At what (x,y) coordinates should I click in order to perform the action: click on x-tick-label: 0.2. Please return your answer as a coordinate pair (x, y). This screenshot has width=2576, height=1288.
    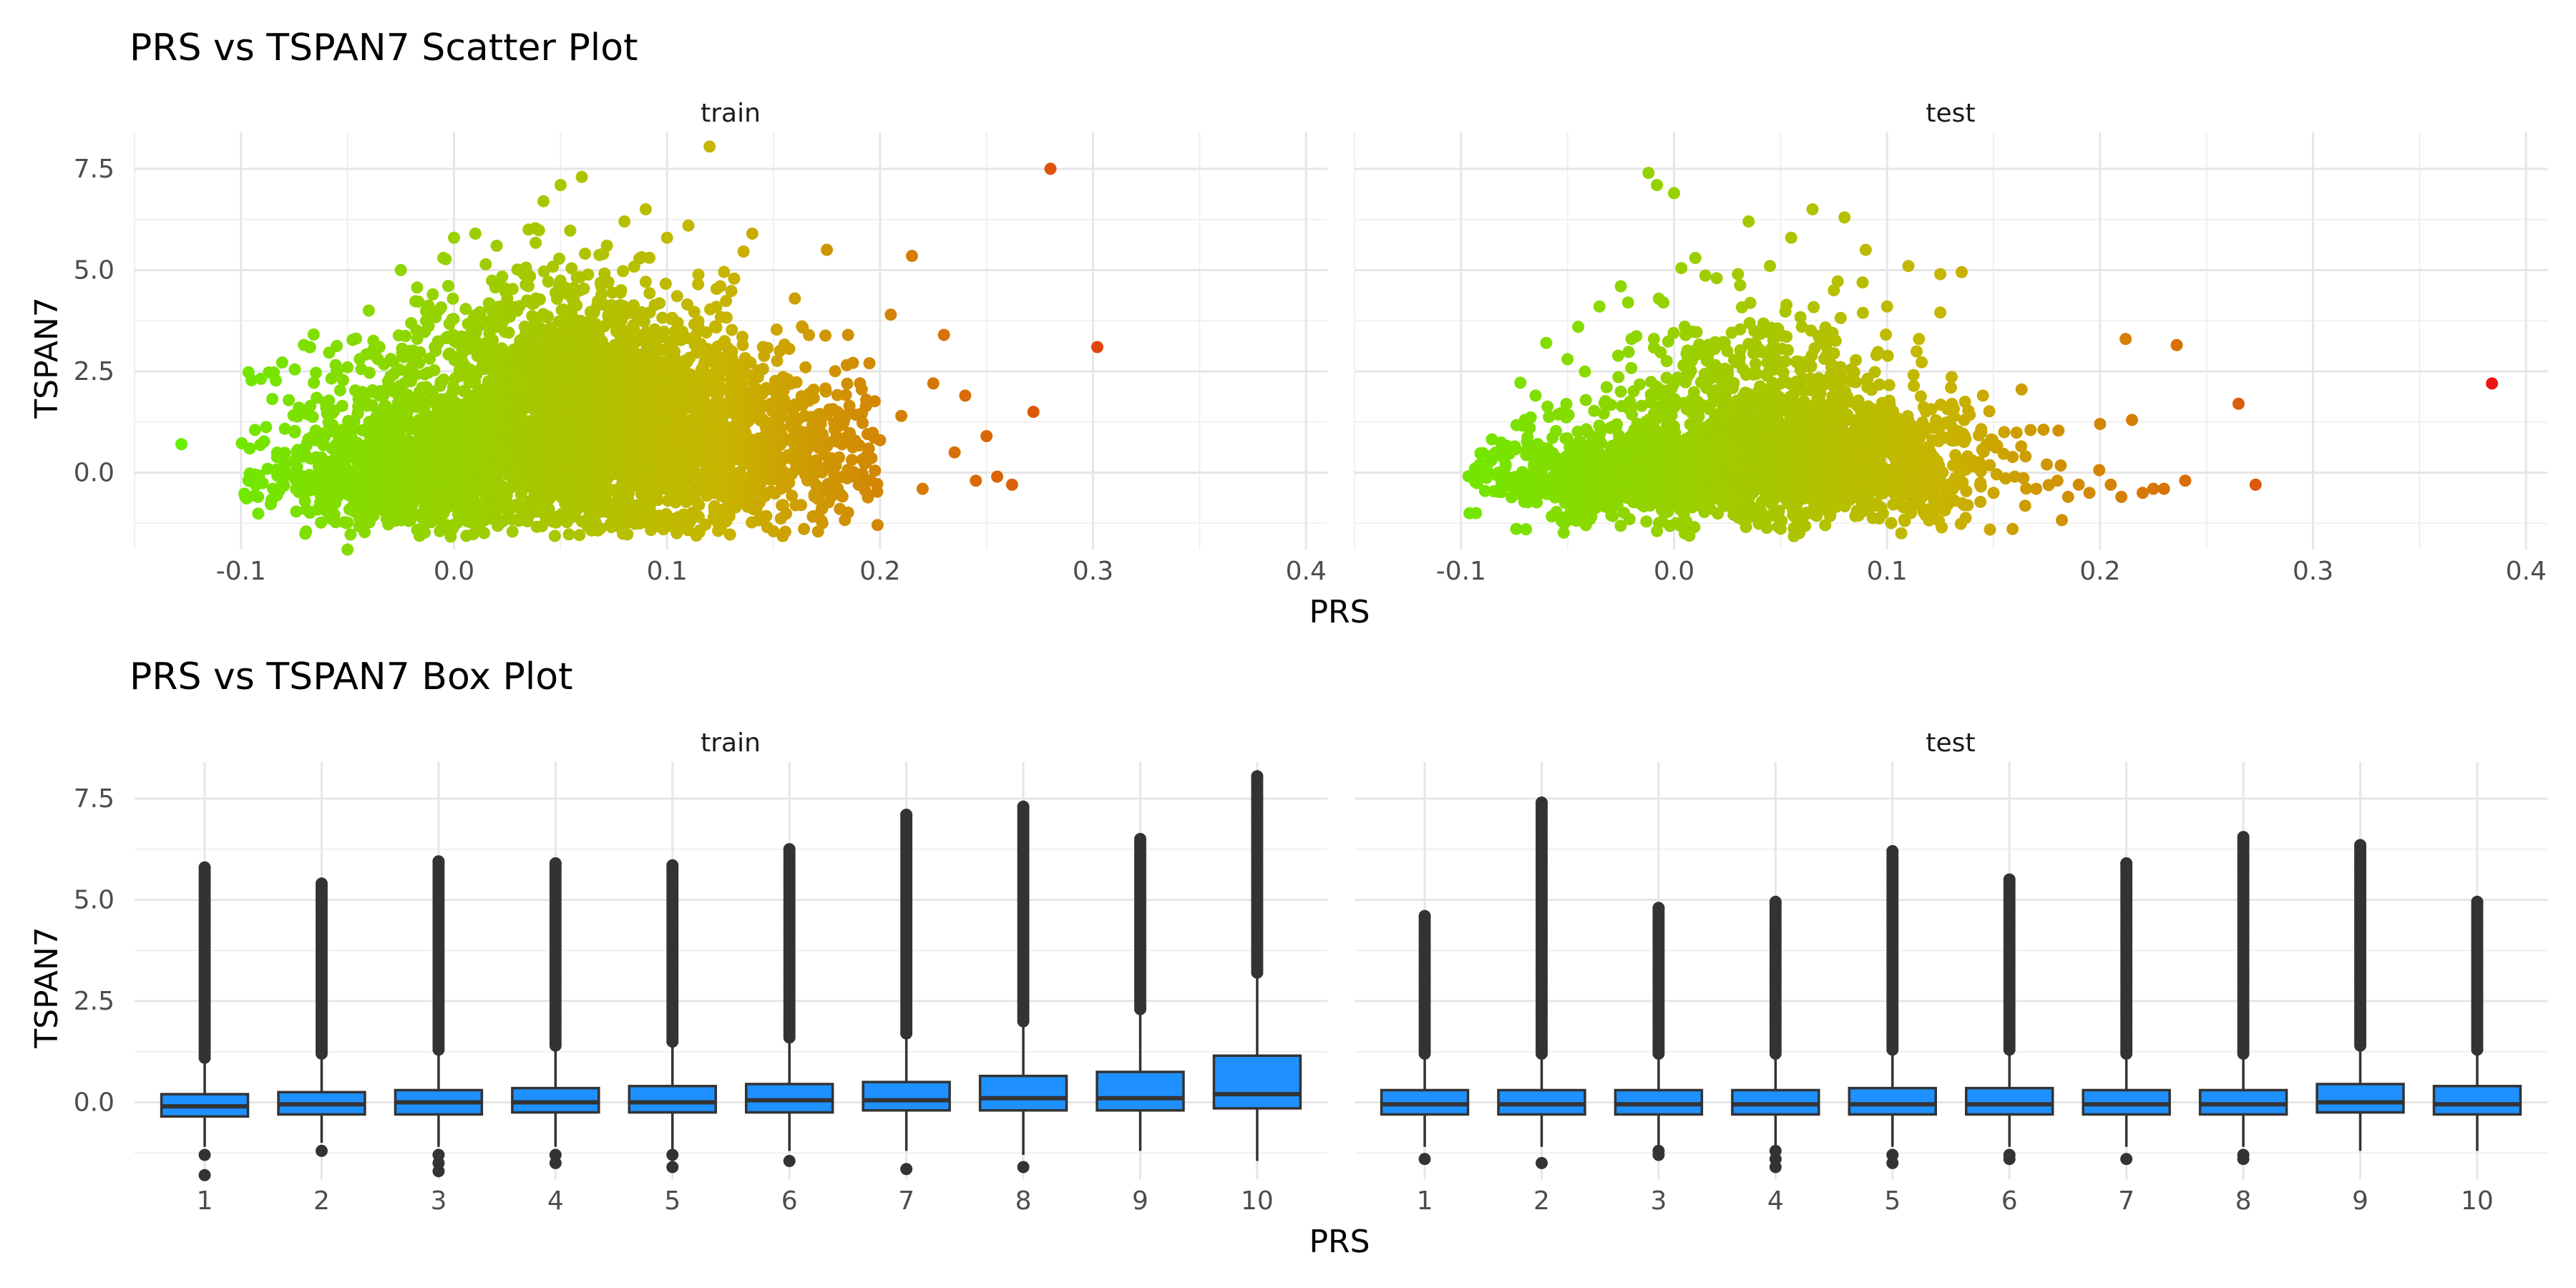
    Looking at the image, I should click on (2099, 571).